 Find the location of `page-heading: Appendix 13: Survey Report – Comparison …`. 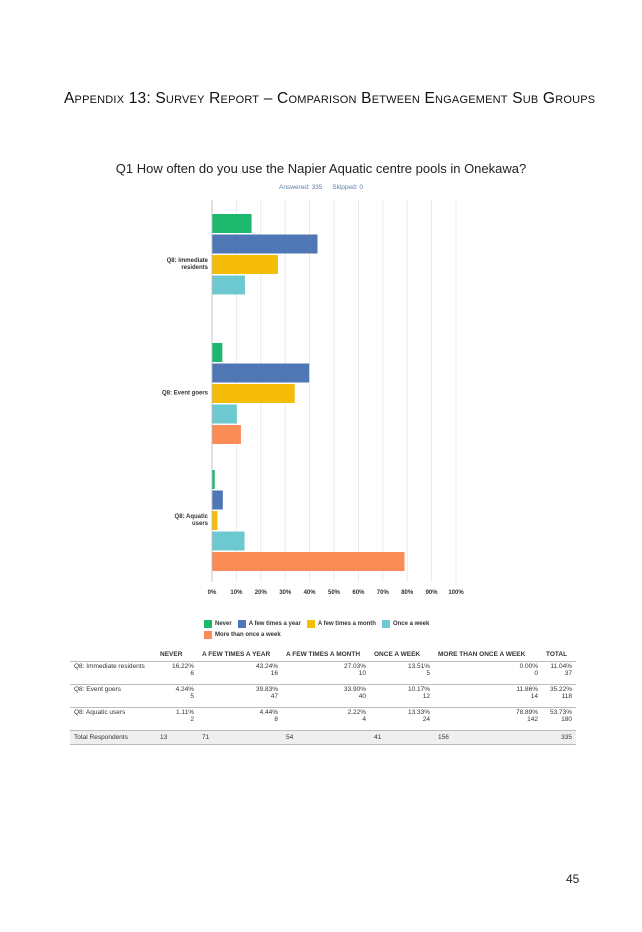

page-heading: Appendix 13: Survey Report – Comparison … is located at coordinates (330, 98).